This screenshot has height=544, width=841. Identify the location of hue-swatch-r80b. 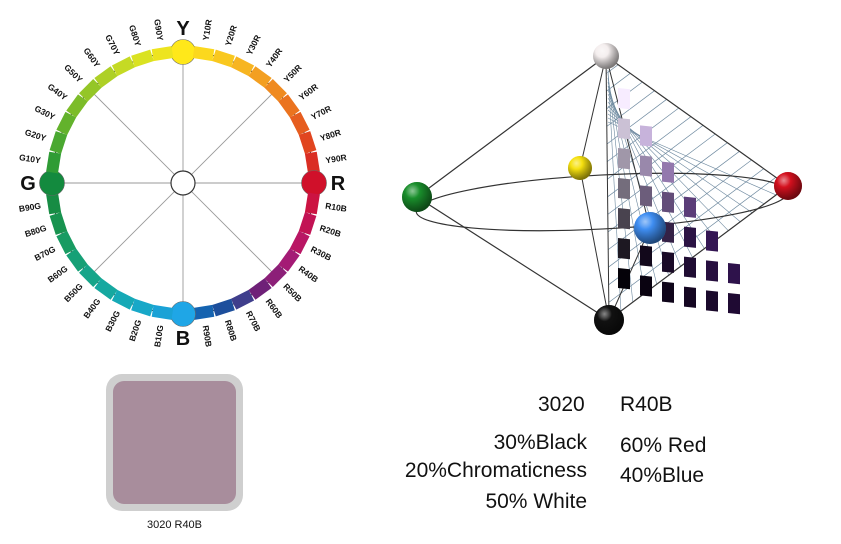
(223, 307).